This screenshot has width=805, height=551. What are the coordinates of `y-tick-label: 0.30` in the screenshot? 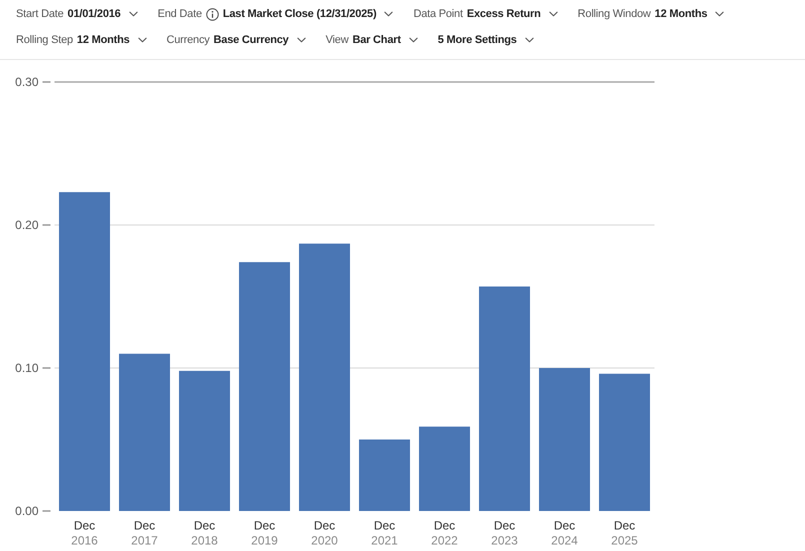 It's located at (27, 82).